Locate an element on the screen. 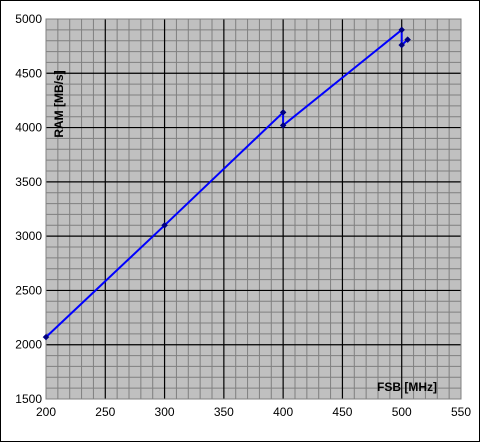 The image size is (480, 442). y-tick-label: 2000 is located at coordinates (28, 345).